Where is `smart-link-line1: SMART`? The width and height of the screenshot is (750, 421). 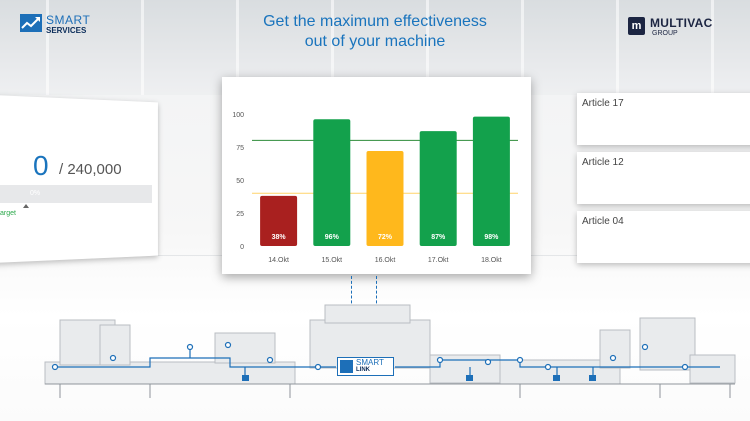 smart-link-line1: SMART is located at coordinates (370, 363).